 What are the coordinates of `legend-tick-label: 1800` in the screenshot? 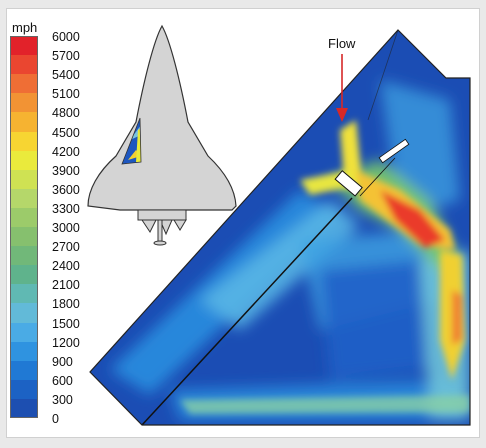 It's located at (66, 304).